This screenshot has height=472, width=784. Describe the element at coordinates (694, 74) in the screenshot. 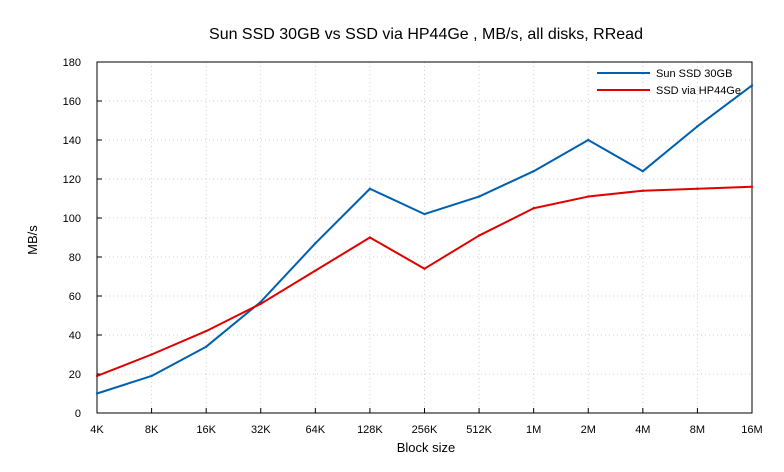

I see `legend-label-0: Sun SSD 30GB` at that location.